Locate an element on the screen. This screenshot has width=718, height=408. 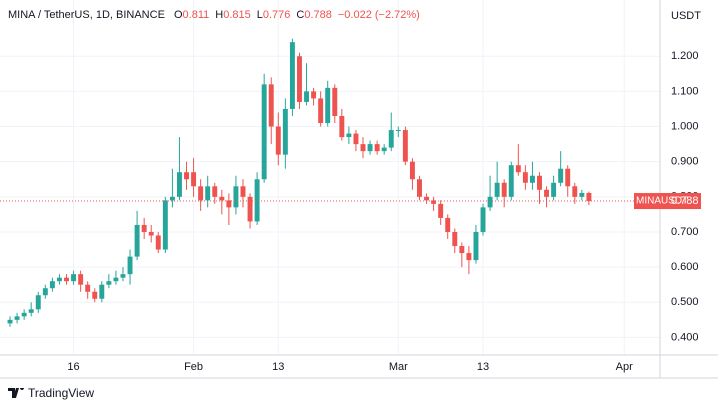
x-tick-label: Mar is located at coordinates (398, 367).